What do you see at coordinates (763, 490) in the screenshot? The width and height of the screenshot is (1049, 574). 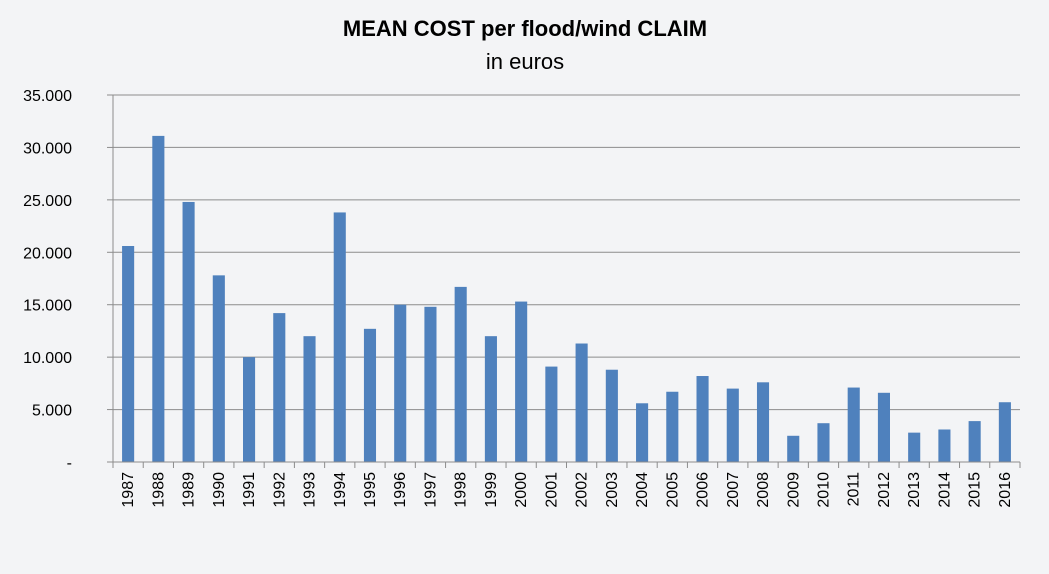 I see `x-tick-label: 2008` at bounding box center [763, 490].